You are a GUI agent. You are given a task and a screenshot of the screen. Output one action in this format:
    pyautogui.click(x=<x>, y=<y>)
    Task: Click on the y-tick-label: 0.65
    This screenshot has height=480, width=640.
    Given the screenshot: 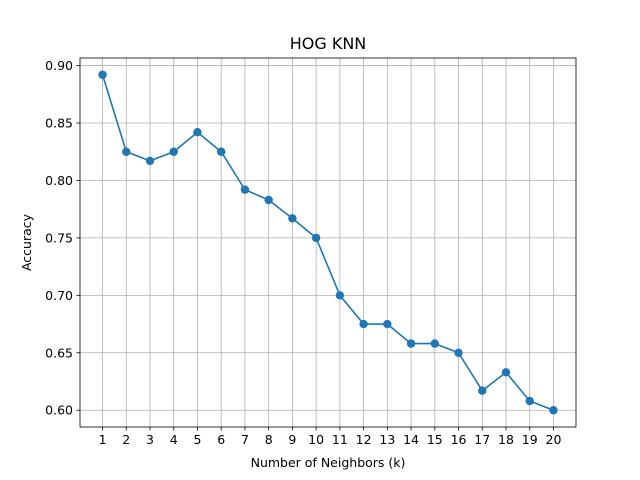 What is the action you would take?
    pyautogui.click(x=59, y=352)
    